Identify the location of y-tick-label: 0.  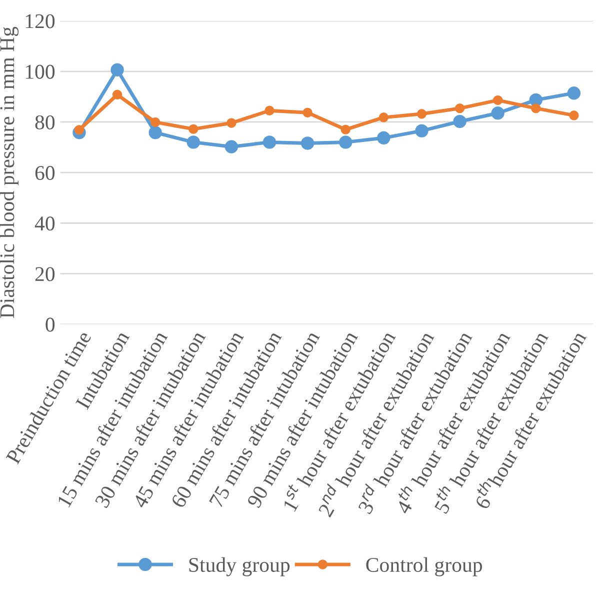
(50, 325).